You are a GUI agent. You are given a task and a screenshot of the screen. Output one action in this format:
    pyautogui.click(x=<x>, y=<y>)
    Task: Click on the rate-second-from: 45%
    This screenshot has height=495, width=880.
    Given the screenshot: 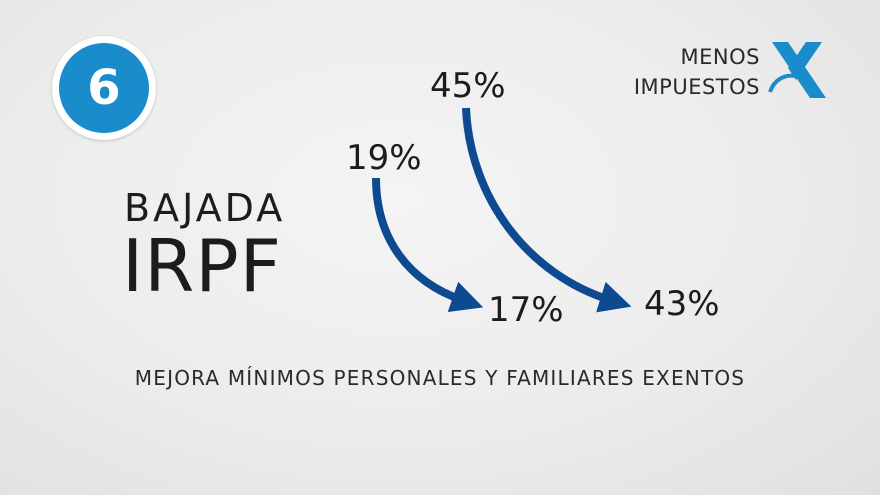 What is the action you would take?
    pyautogui.click(x=468, y=86)
    